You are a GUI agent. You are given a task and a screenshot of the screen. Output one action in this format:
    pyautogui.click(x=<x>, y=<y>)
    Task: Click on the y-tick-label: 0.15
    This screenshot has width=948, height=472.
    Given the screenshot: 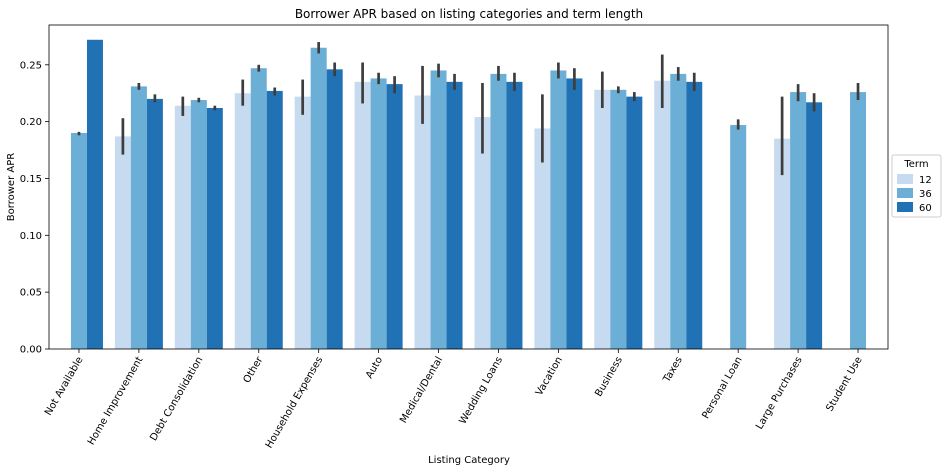 What is the action you would take?
    pyautogui.click(x=31, y=179)
    